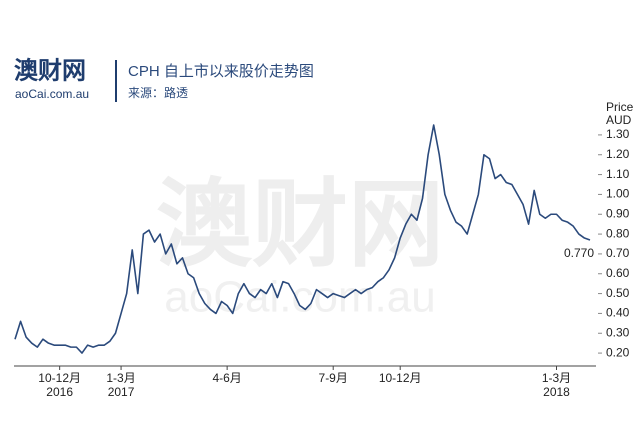 This screenshot has height=440, width=640. Describe the element at coordinates (618, 233) in the screenshot. I see `y-tick-label: 0.80` at that location.